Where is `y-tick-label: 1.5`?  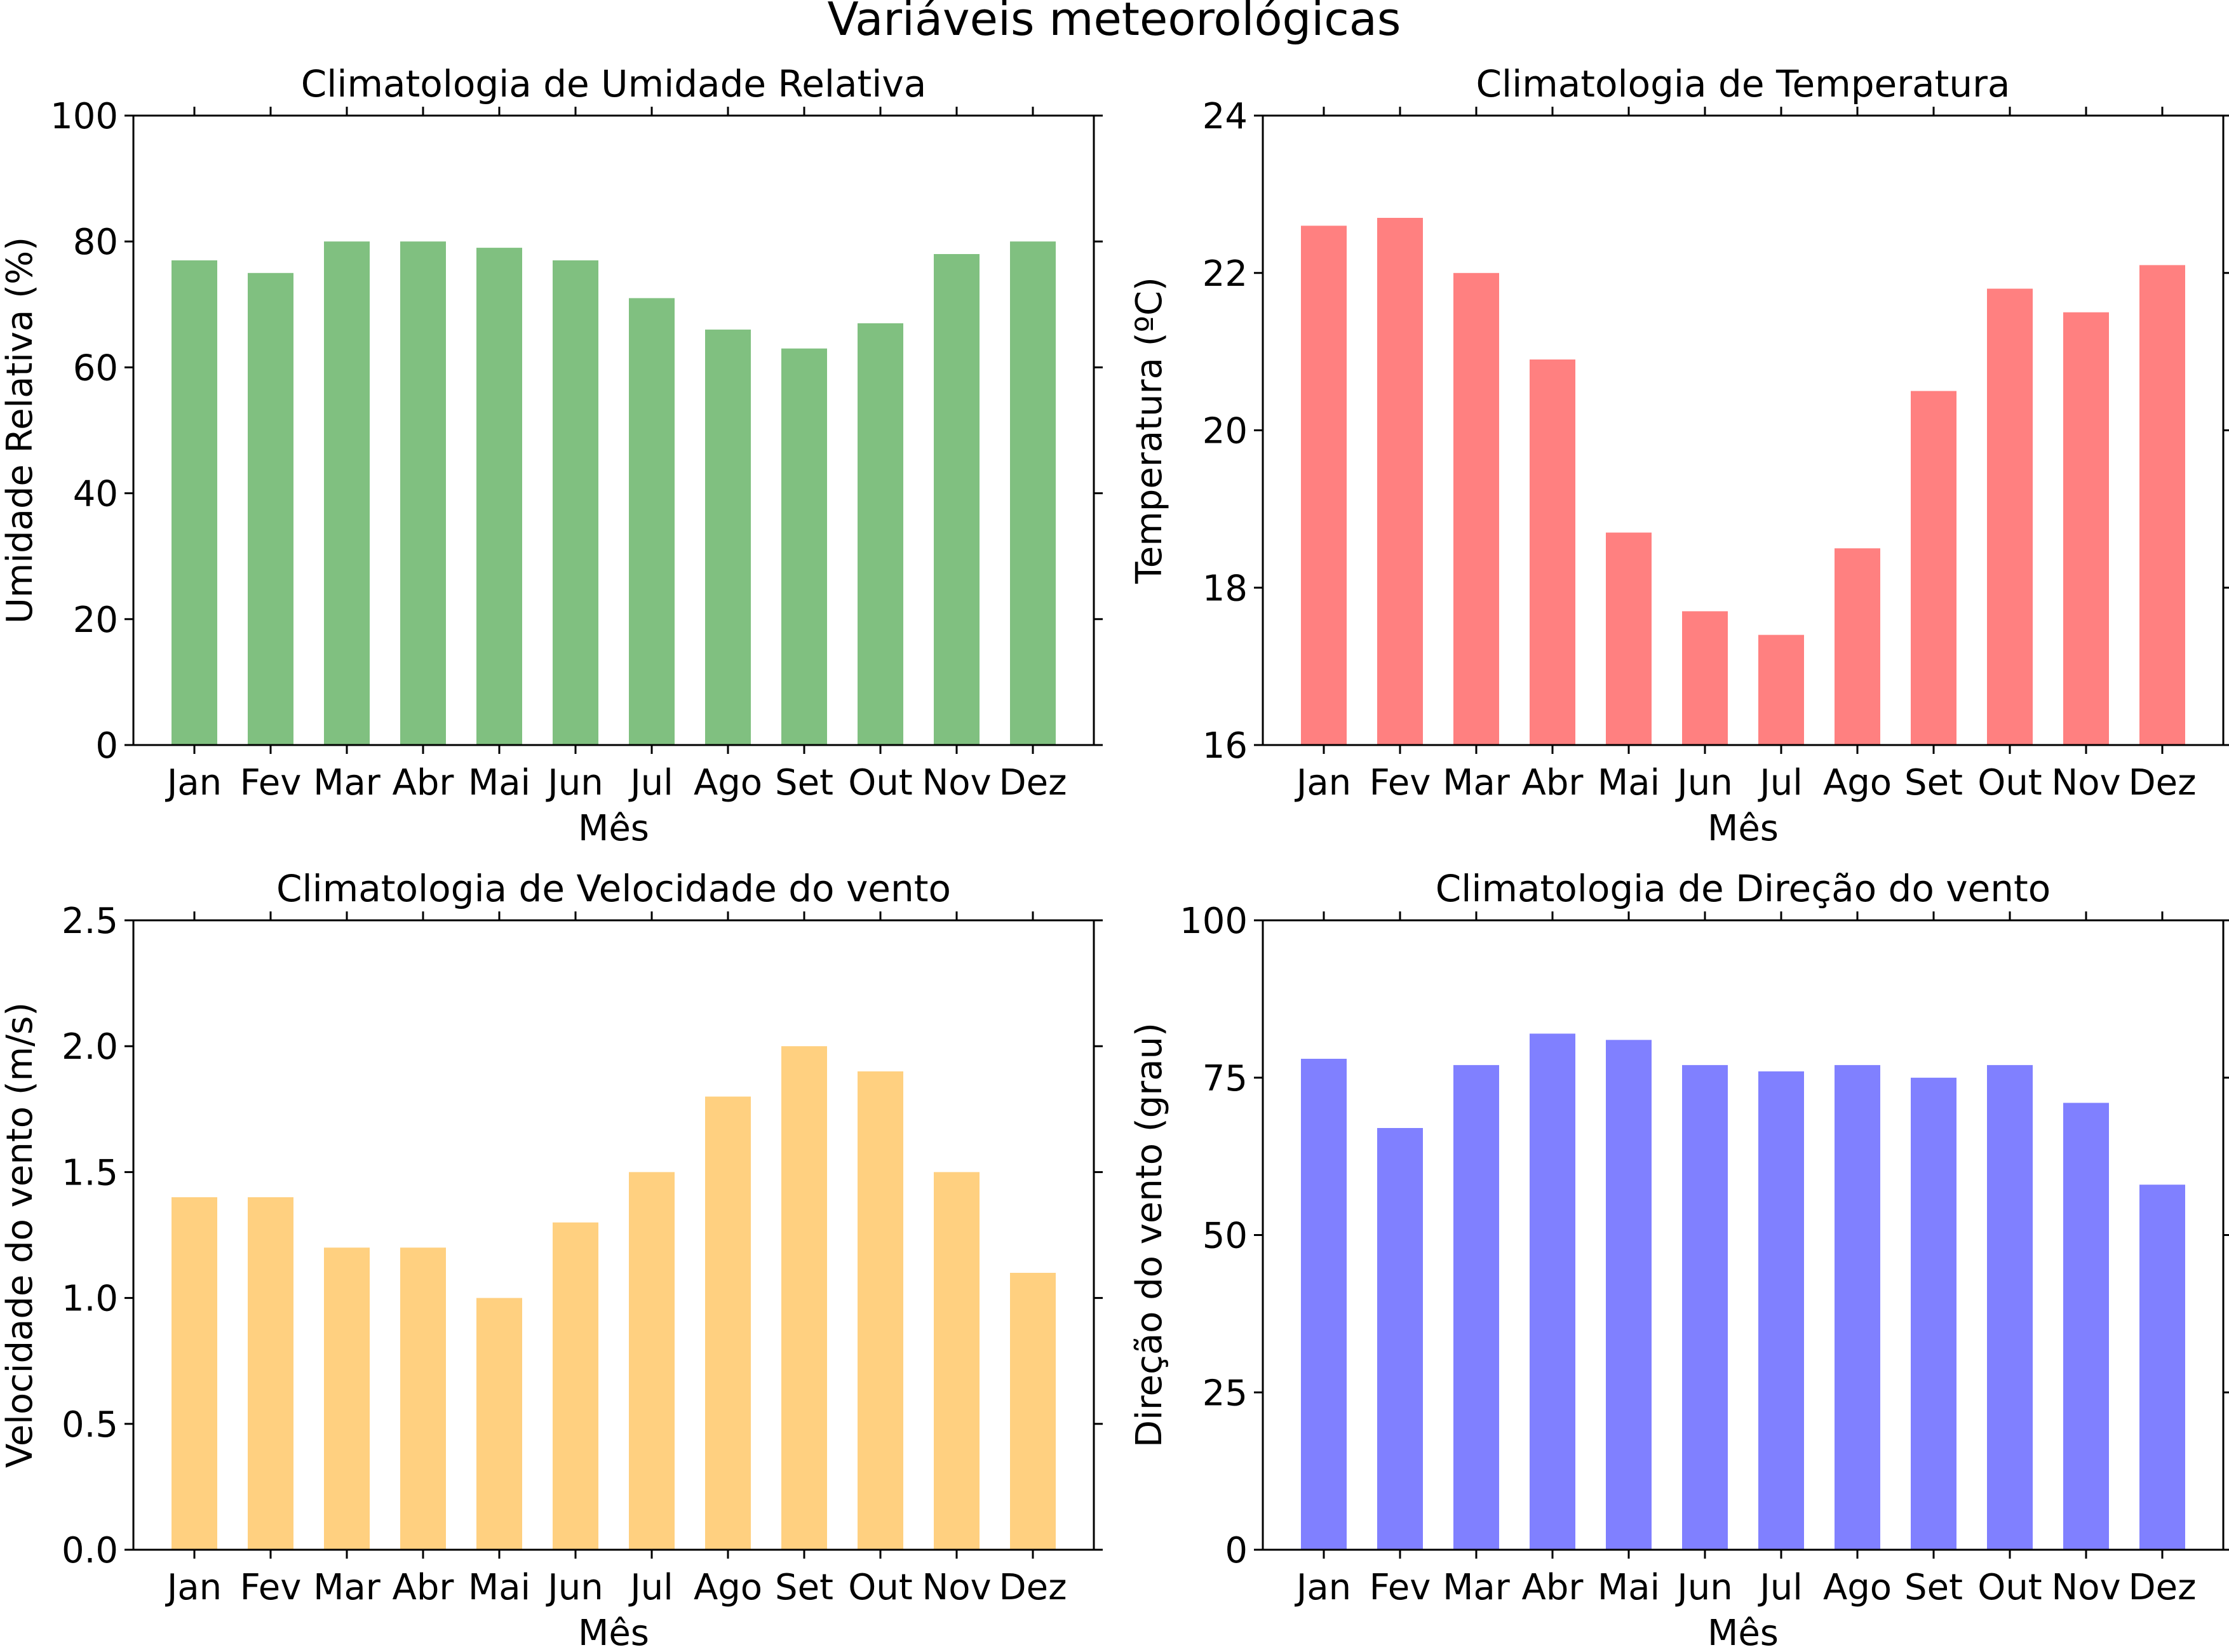
y-tick-label: 1.5 is located at coordinates (90, 1172).